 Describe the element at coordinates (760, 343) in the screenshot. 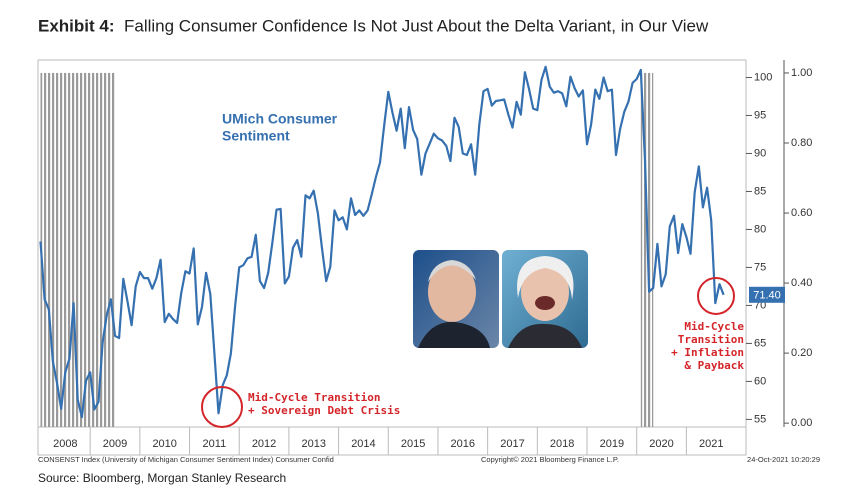

I see `y-tick-label: 65` at that location.